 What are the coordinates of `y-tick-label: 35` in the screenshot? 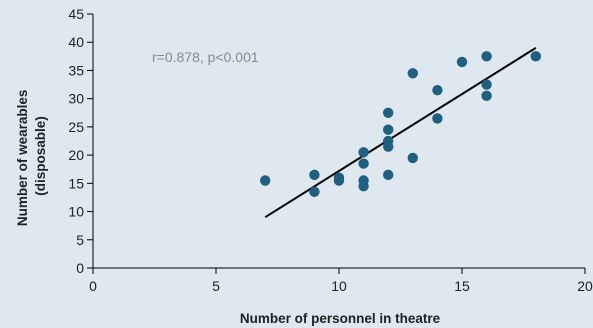 It's located at (76, 70).